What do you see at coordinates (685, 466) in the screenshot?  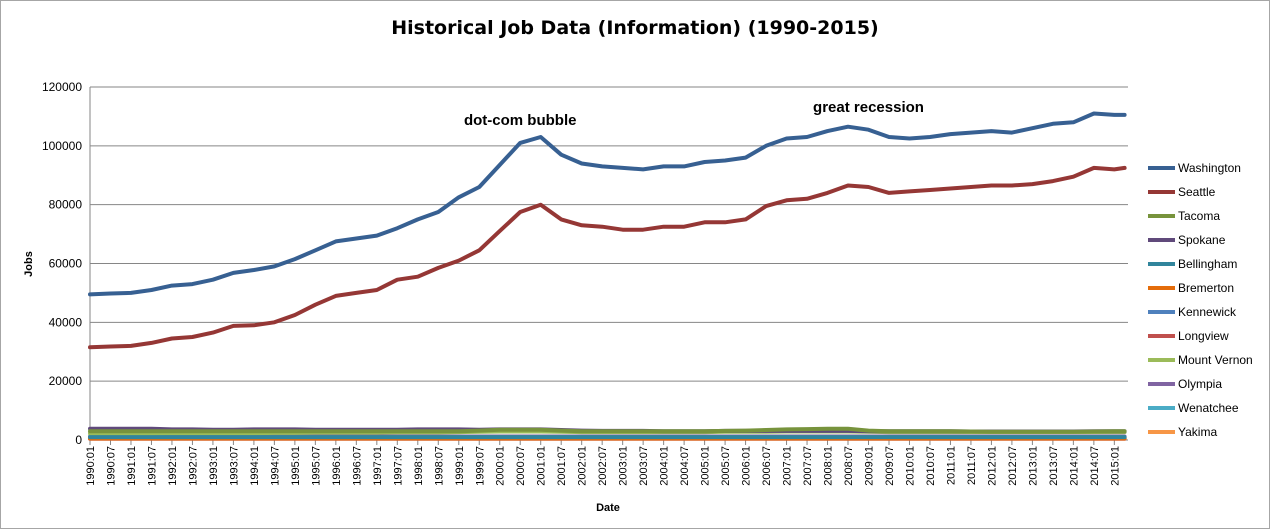 I see `x-tick-label: 2004:07` at bounding box center [685, 466].